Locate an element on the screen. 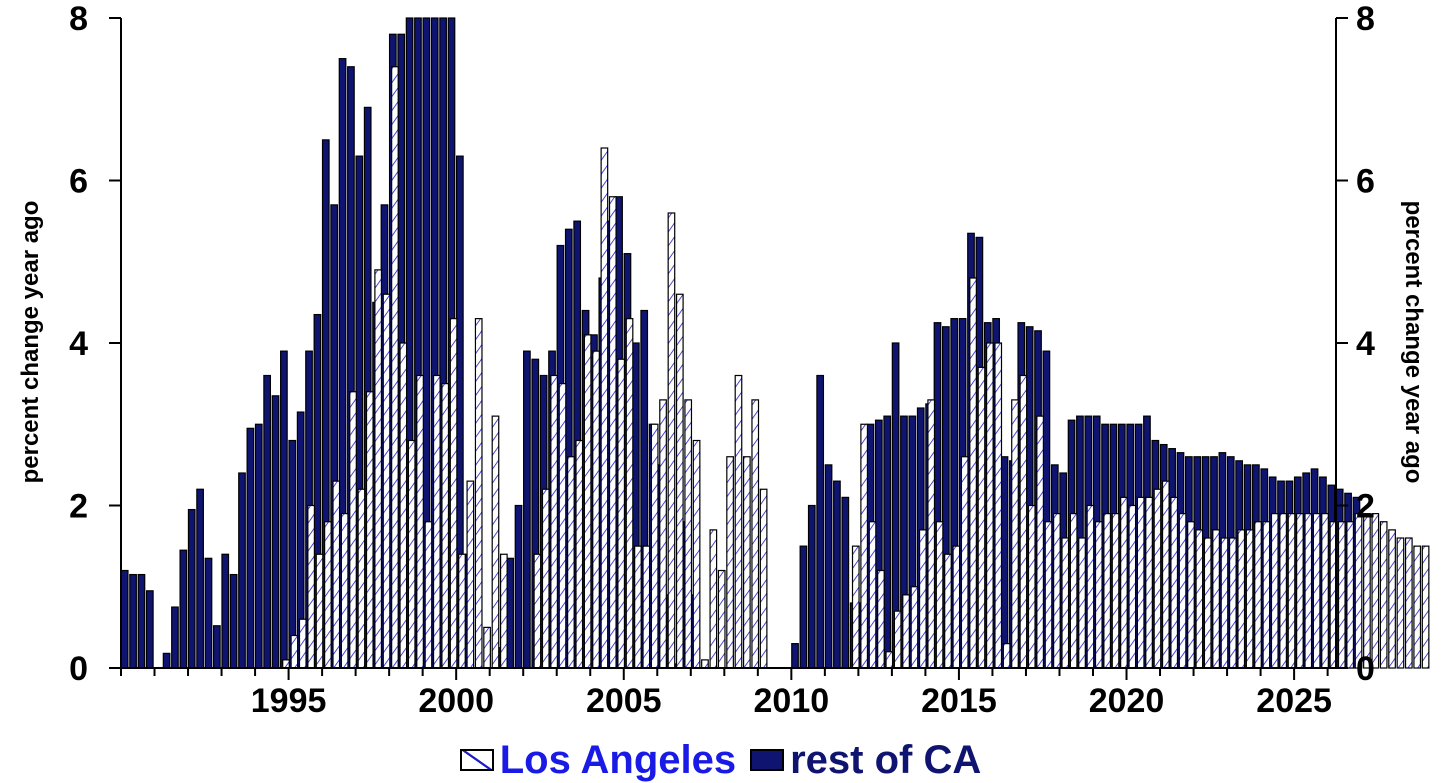 This screenshot has width=1441, height=783. legend-item-rest-of-ca: rest of CA is located at coordinates (865, 760).